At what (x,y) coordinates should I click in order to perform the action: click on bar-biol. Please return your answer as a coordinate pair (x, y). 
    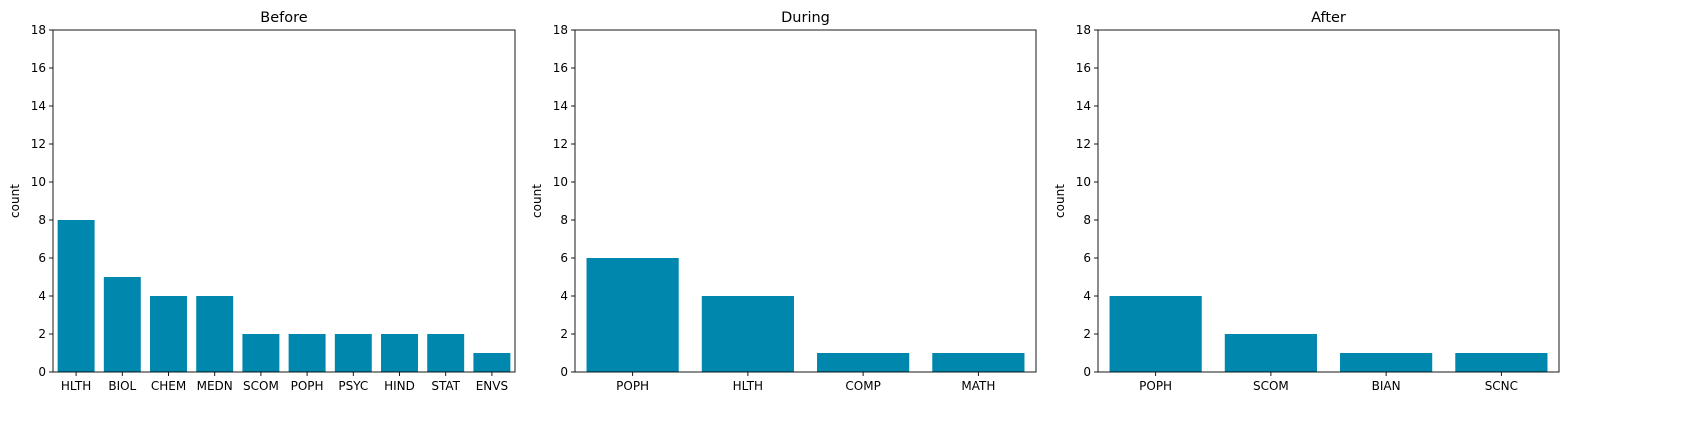
    Looking at the image, I should click on (122, 324).